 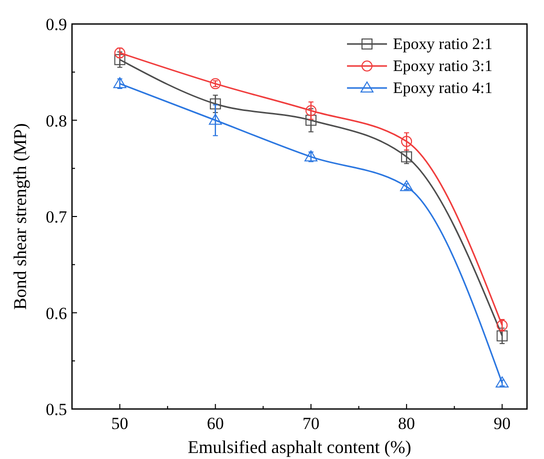 What do you see at coordinates (300, 447) in the screenshot?
I see `x-axis-title: Emulsified asphalt content (%)` at bounding box center [300, 447].